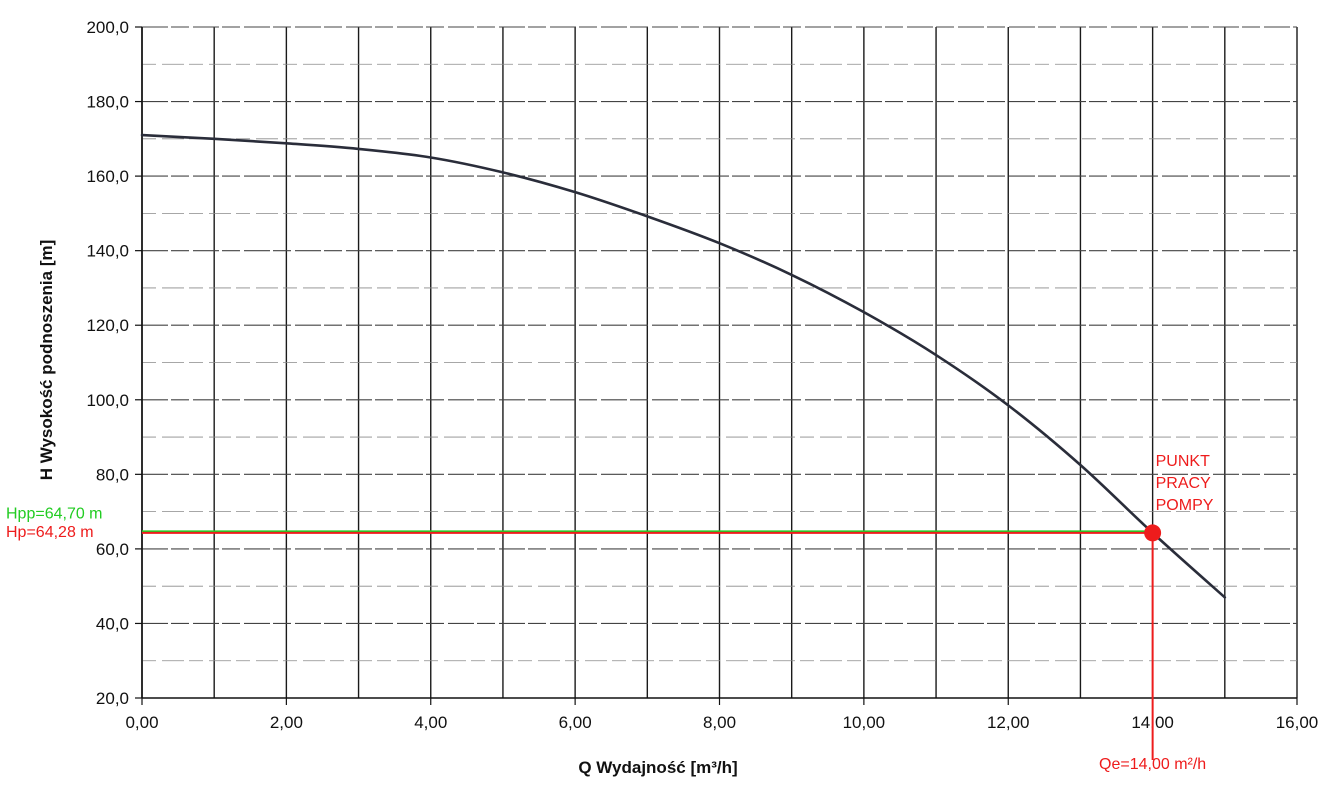 The image size is (1327, 785). What do you see at coordinates (107, 400) in the screenshot?
I see `y-tick-label: 100,0` at bounding box center [107, 400].